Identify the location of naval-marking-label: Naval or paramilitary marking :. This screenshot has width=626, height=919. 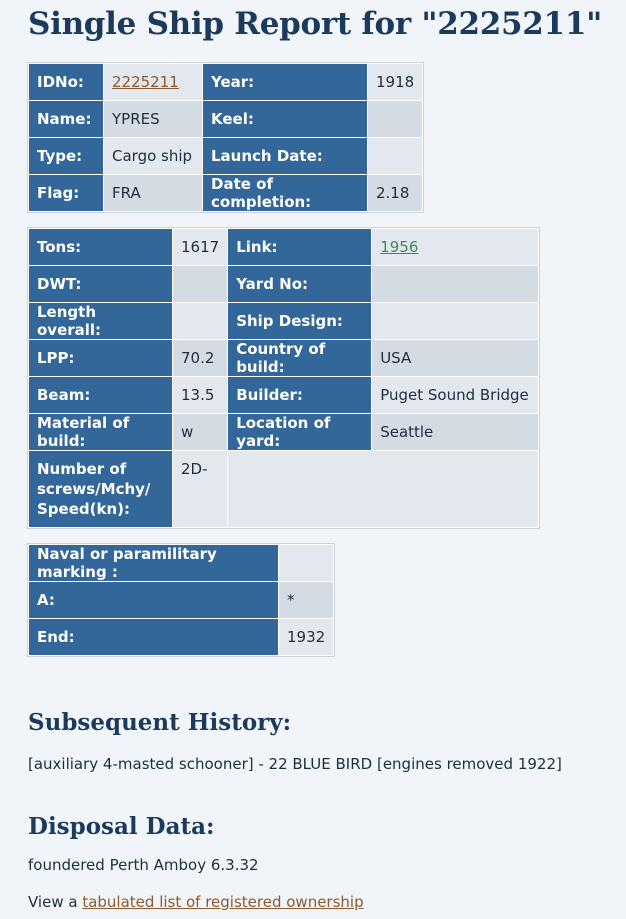
(153, 563).